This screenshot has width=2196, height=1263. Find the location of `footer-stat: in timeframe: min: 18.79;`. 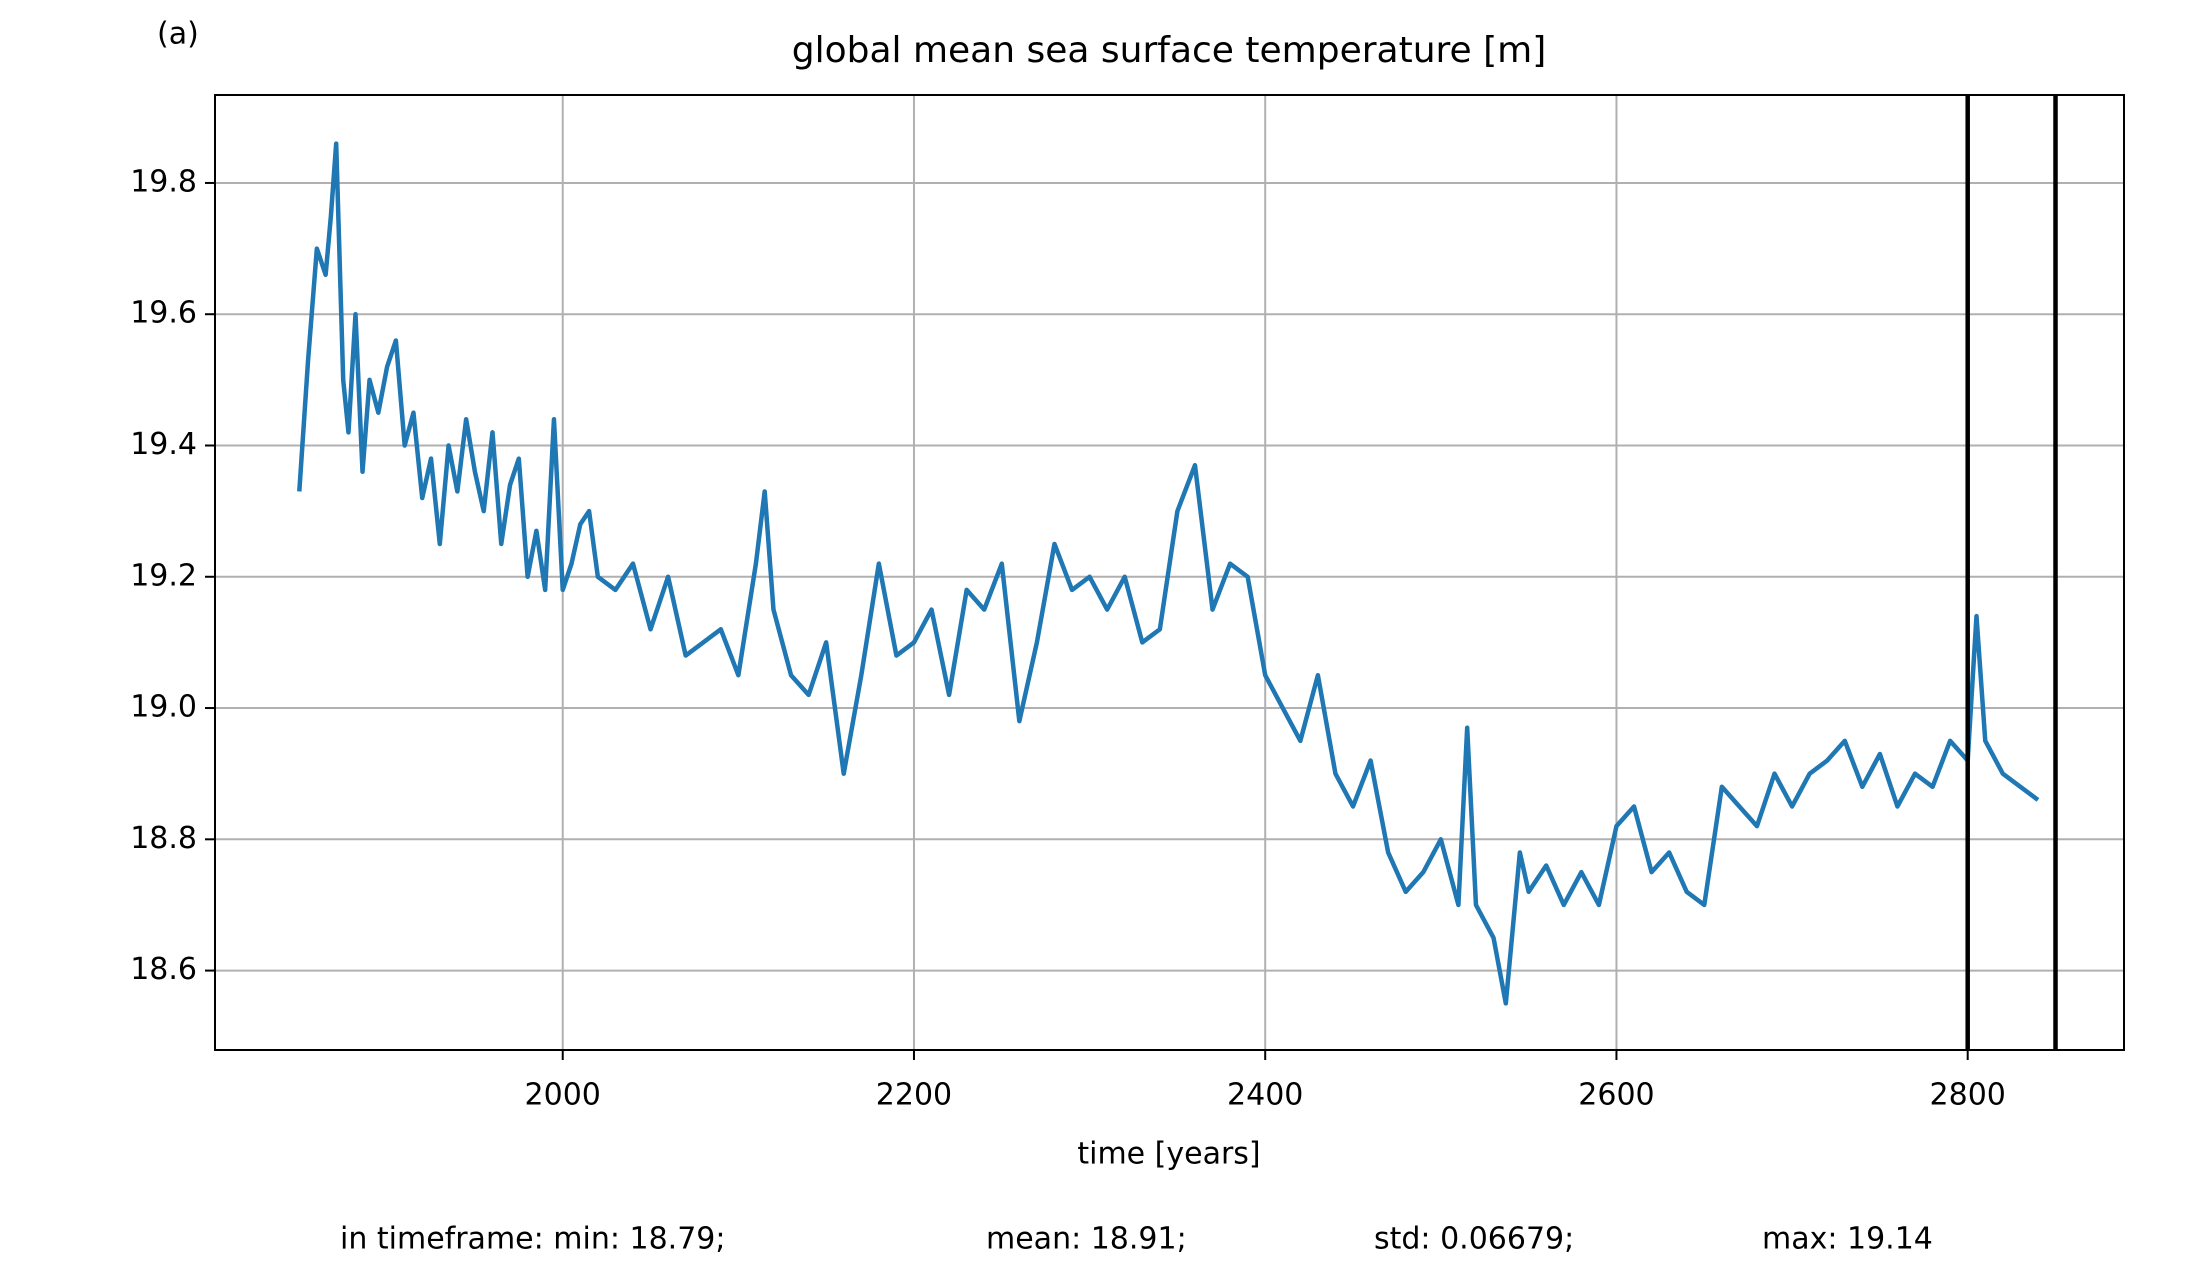

footer-stat: in timeframe: min: 18.79; is located at coordinates (532, 1239).